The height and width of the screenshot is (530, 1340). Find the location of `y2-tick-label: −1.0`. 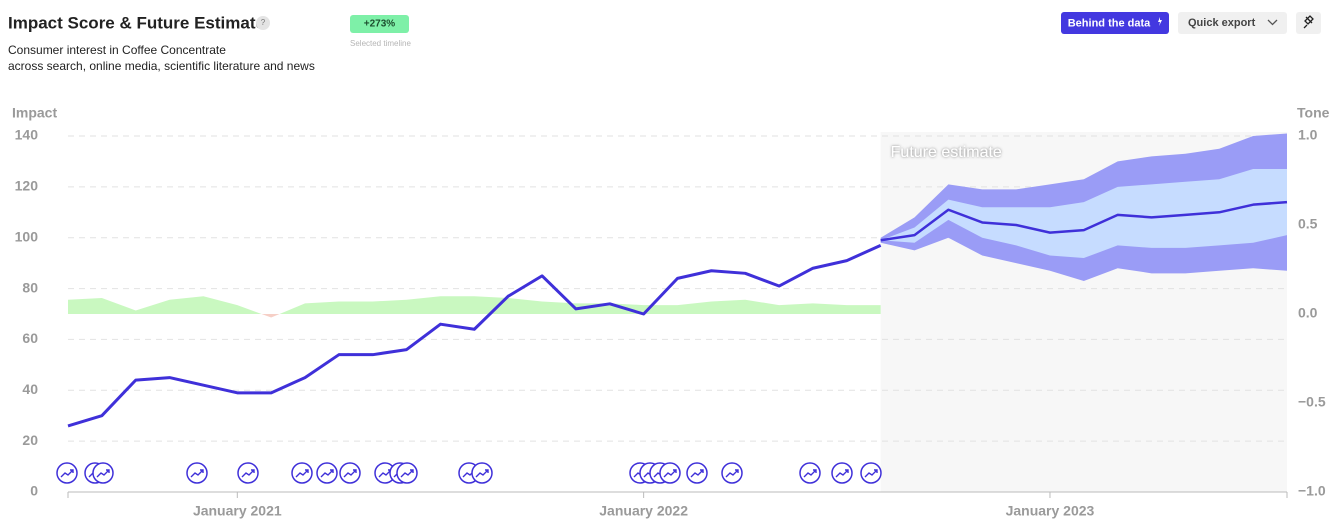

y2-tick-label: −1.0 is located at coordinates (1312, 491).